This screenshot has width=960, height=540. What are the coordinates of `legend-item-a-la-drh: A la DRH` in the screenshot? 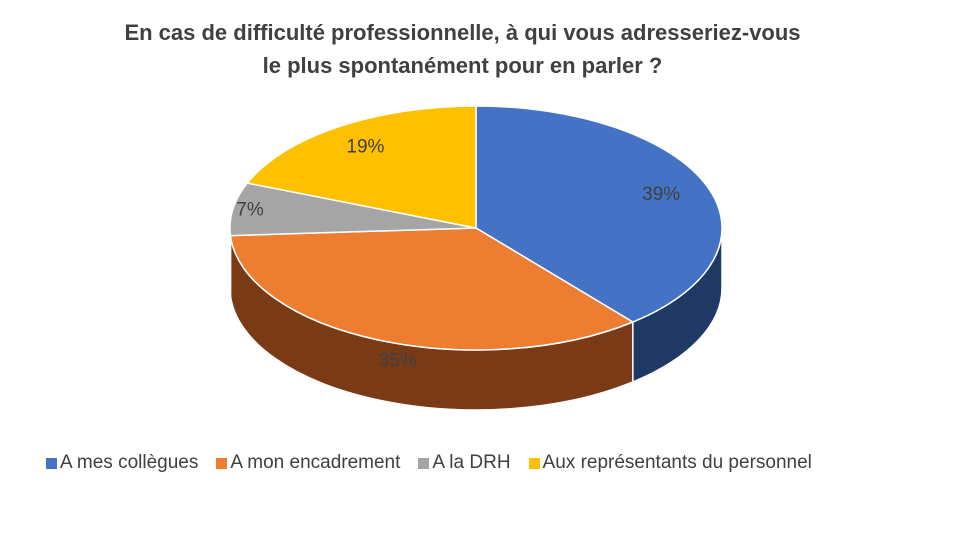 It's located at (464, 463).